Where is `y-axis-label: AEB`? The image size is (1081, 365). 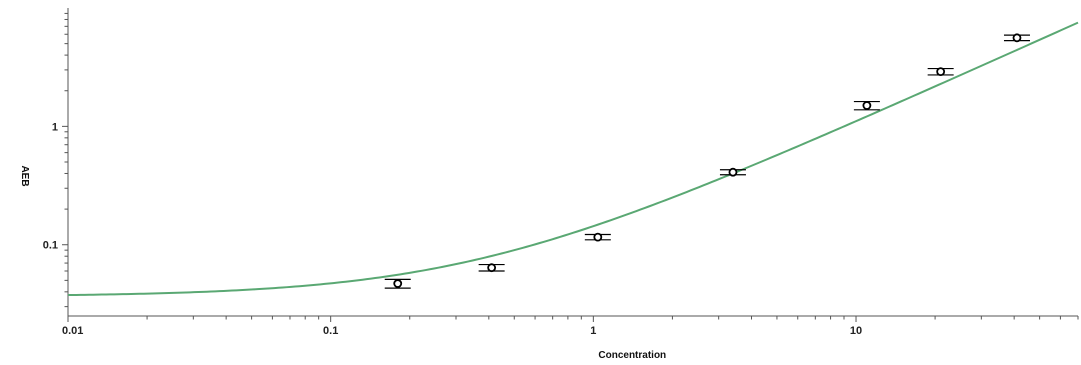 y-axis-label: AEB is located at coordinates (24, 175).